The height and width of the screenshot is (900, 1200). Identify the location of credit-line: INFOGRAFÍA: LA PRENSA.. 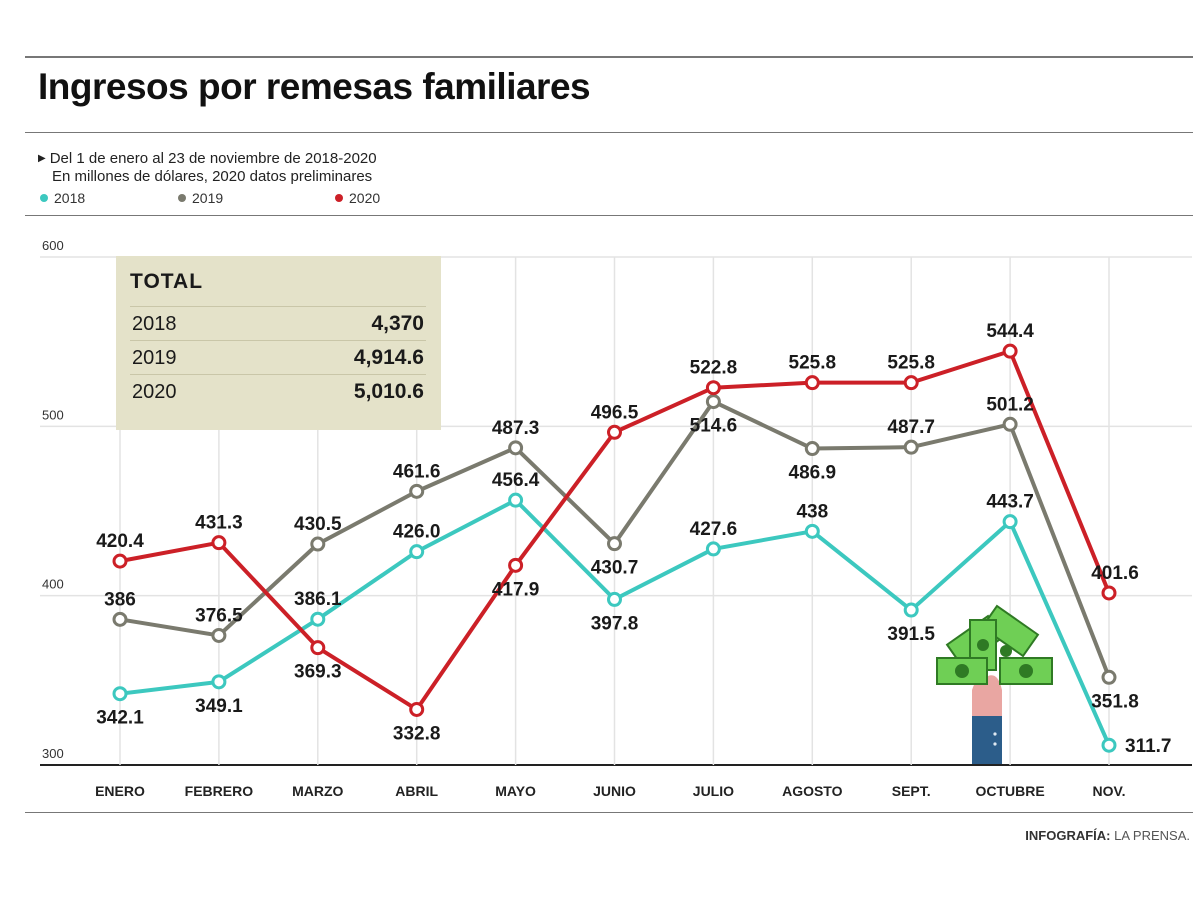
(1107, 835).